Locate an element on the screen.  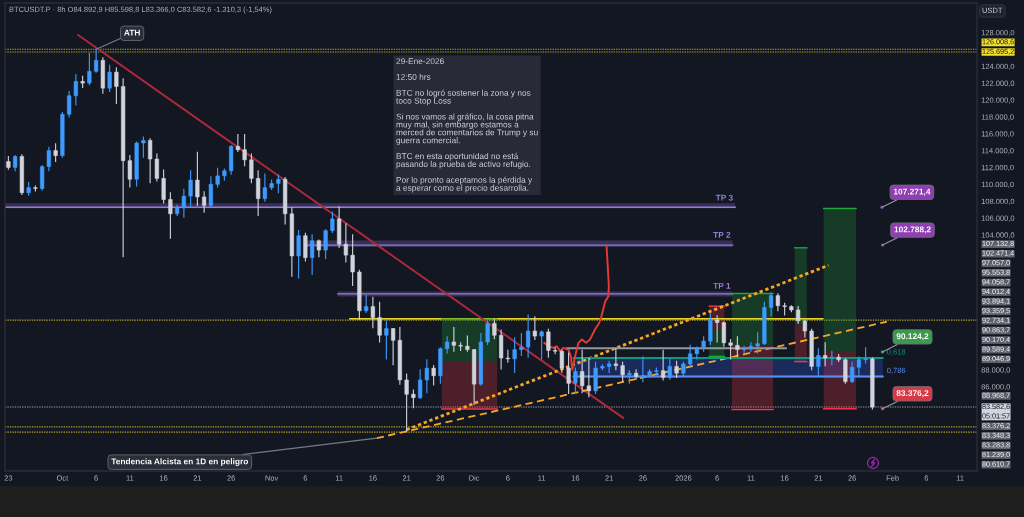
annotation: ATH is located at coordinates (132, 32).